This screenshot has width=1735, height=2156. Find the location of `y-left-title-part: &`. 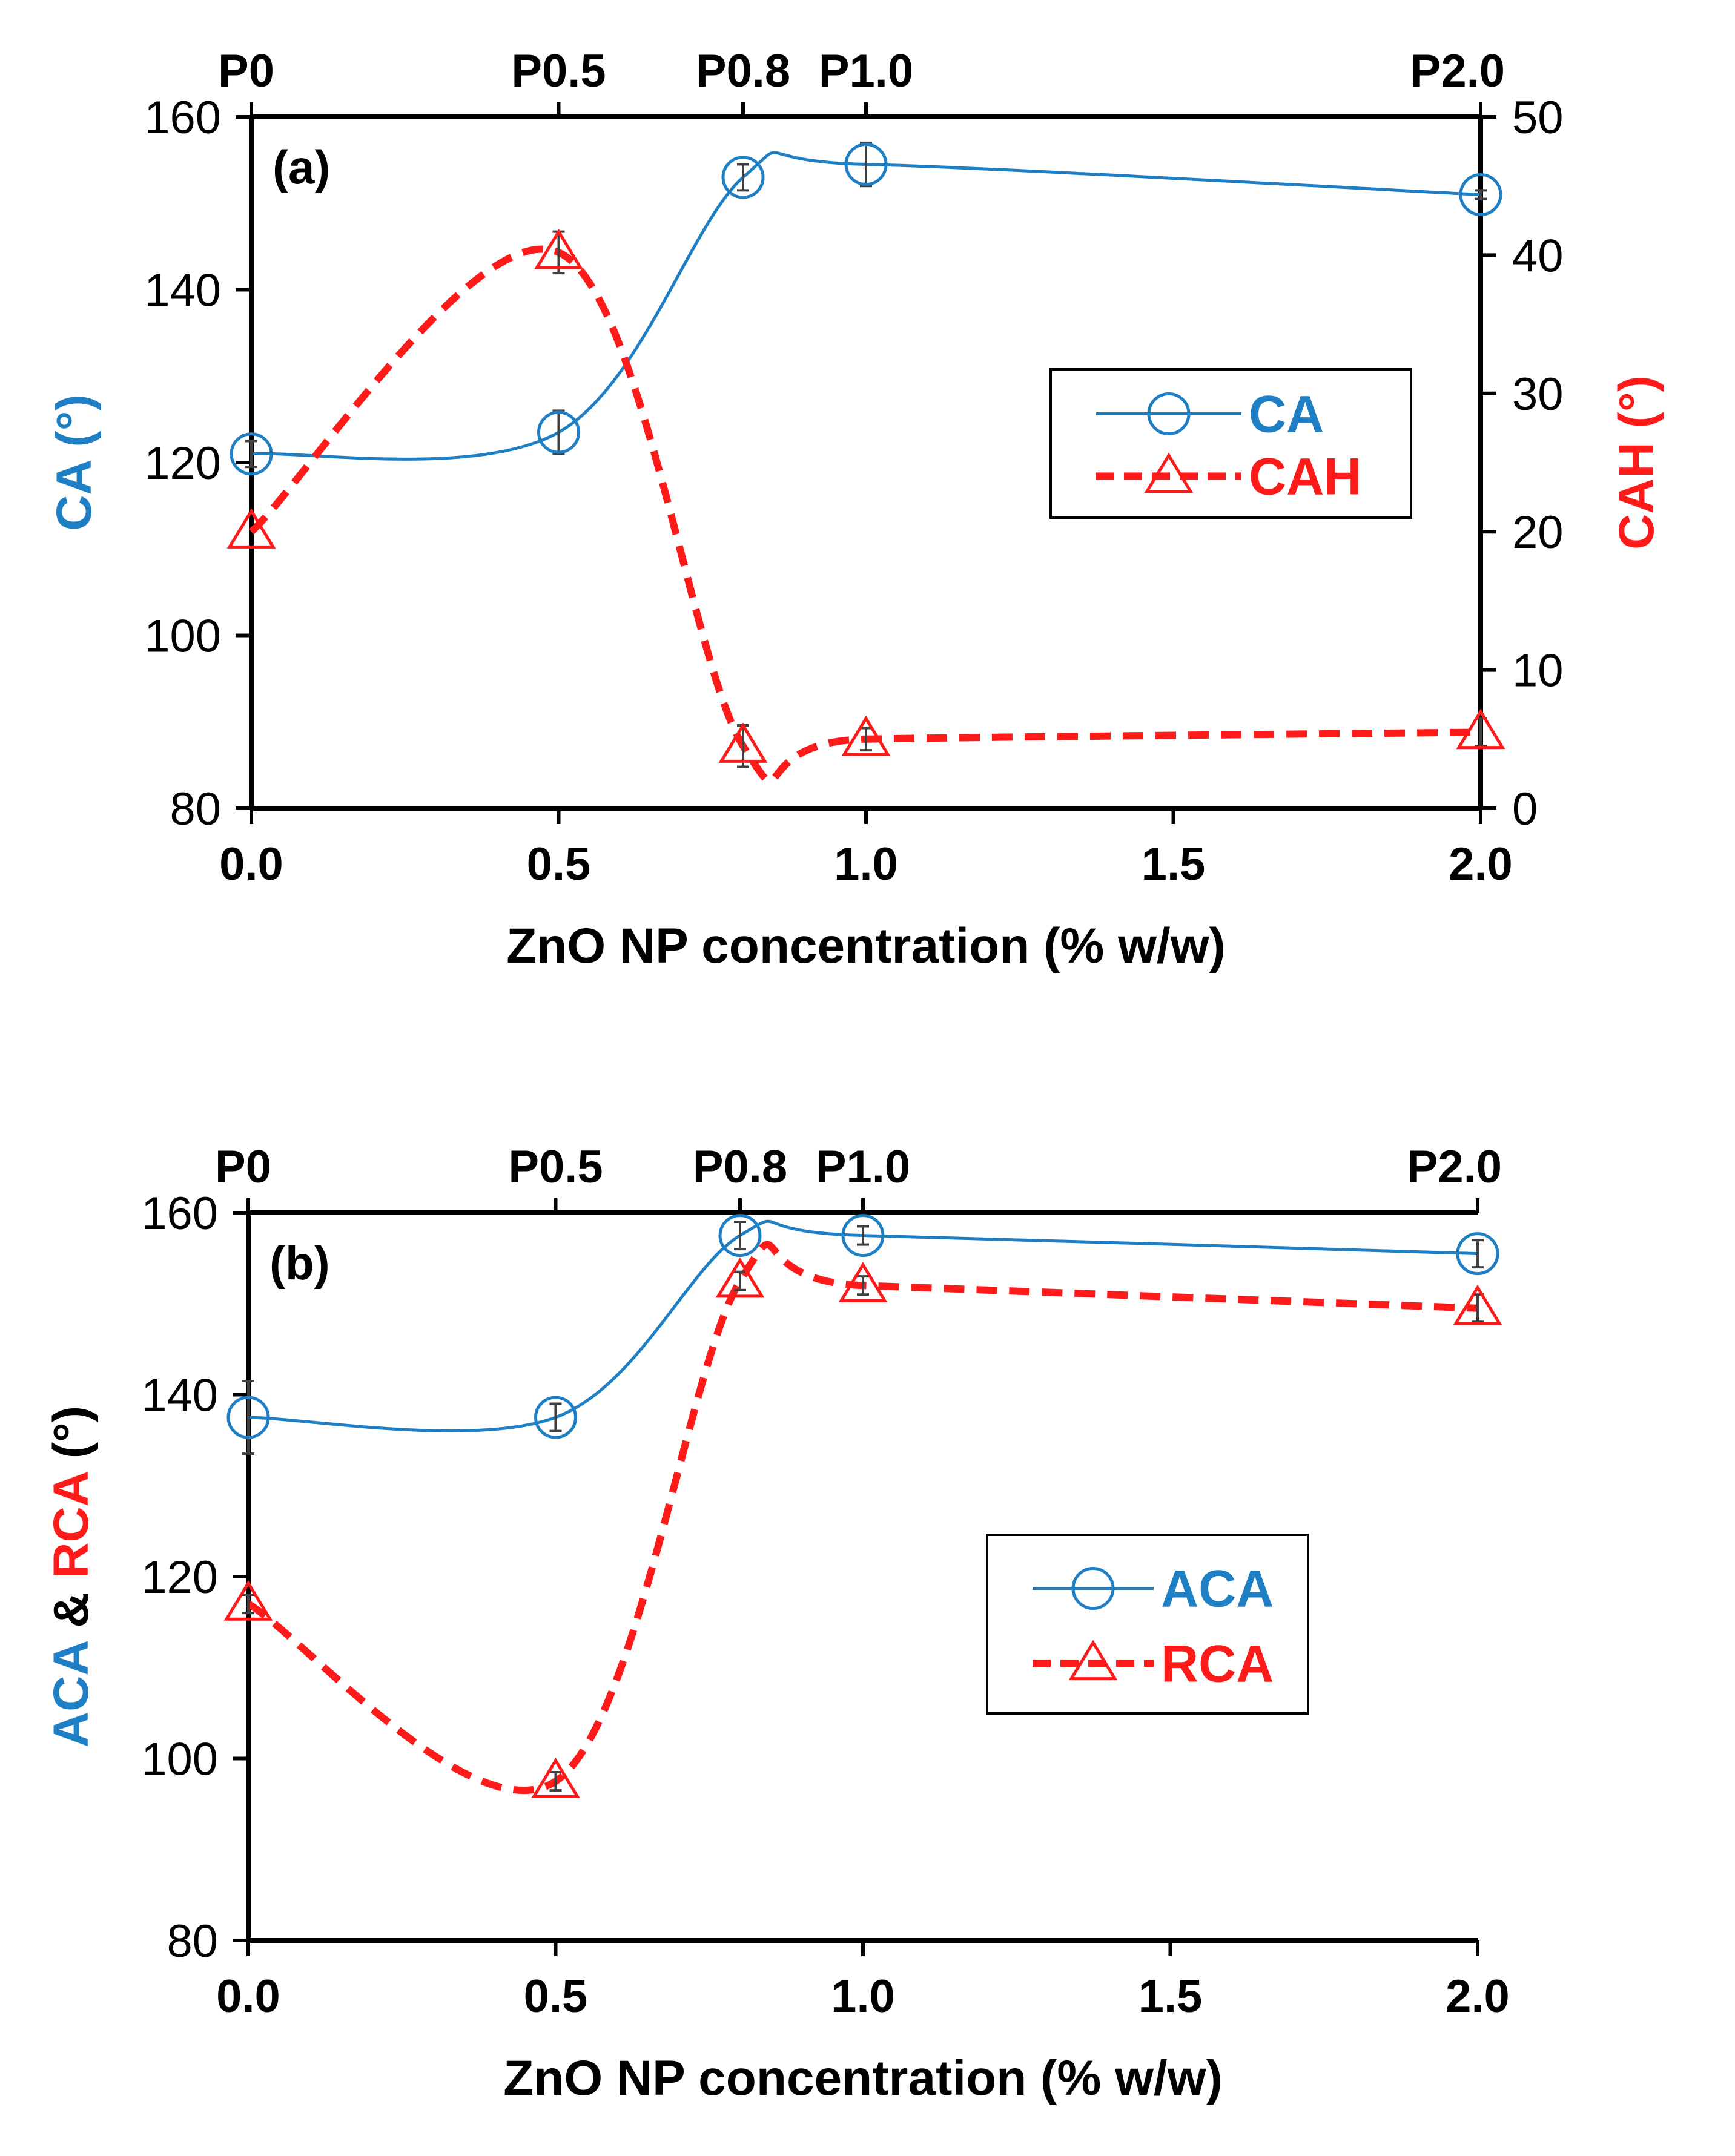

y-left-title-part: & is located at coordinates (71, 1610).